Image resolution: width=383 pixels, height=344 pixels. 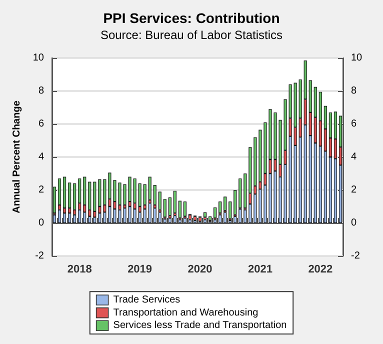 What do you see at coordinates (354, 190) in the screenshot?
I see `y2-tick-label: 2` at bounding box center [354, 190].